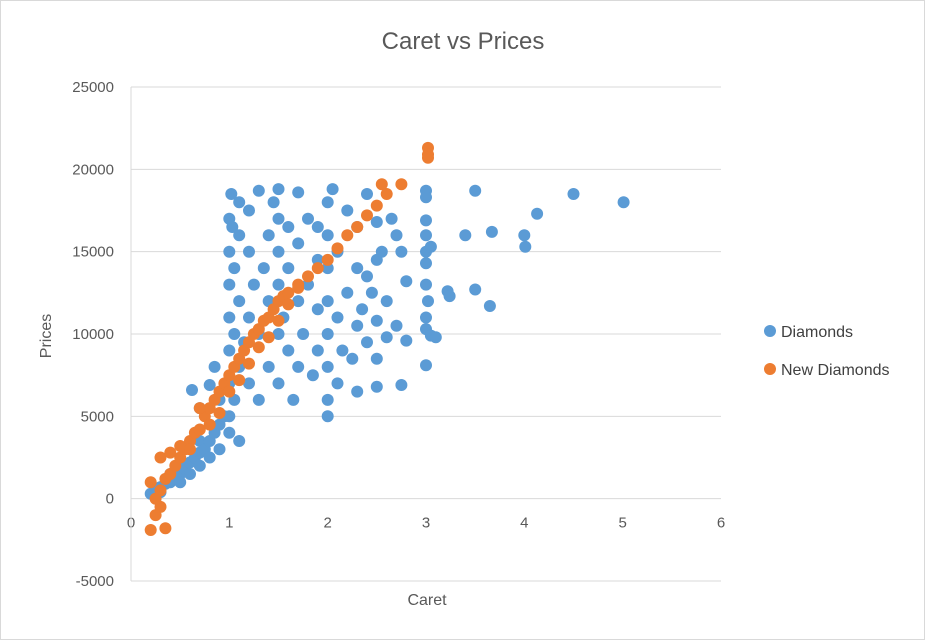  What do you see at coordinates (95, 581) in the screenshot?
I see `y-tick-label: -5000` at bounding box center [95, 581].